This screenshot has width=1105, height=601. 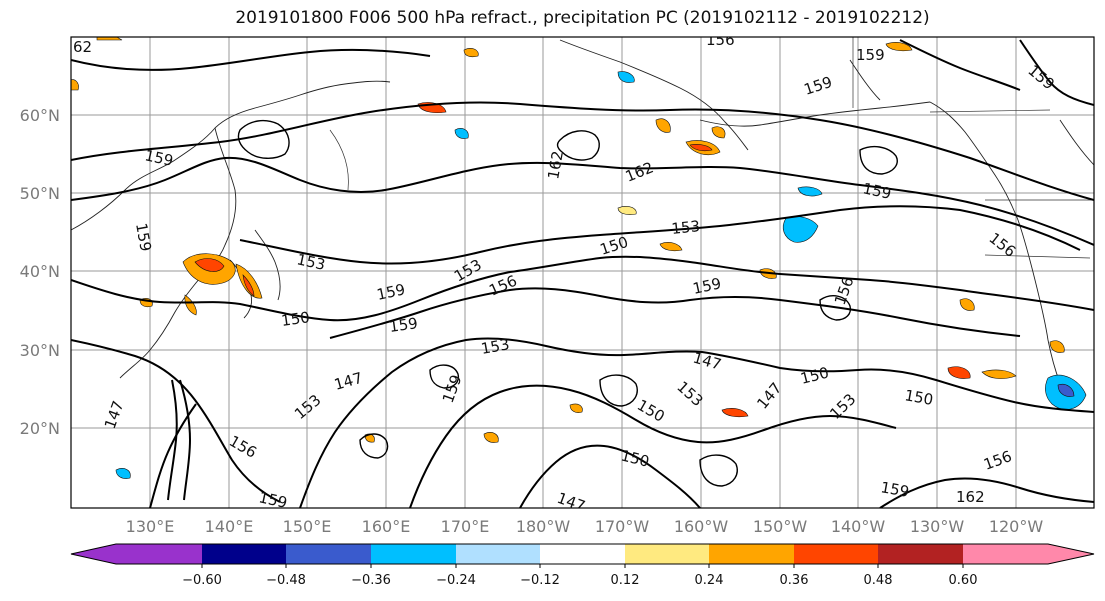 What do you see at coordinates (229, 526) in the screenshot?
I see `lon-label-140e: 140°E` at bounding box center [229, 526].